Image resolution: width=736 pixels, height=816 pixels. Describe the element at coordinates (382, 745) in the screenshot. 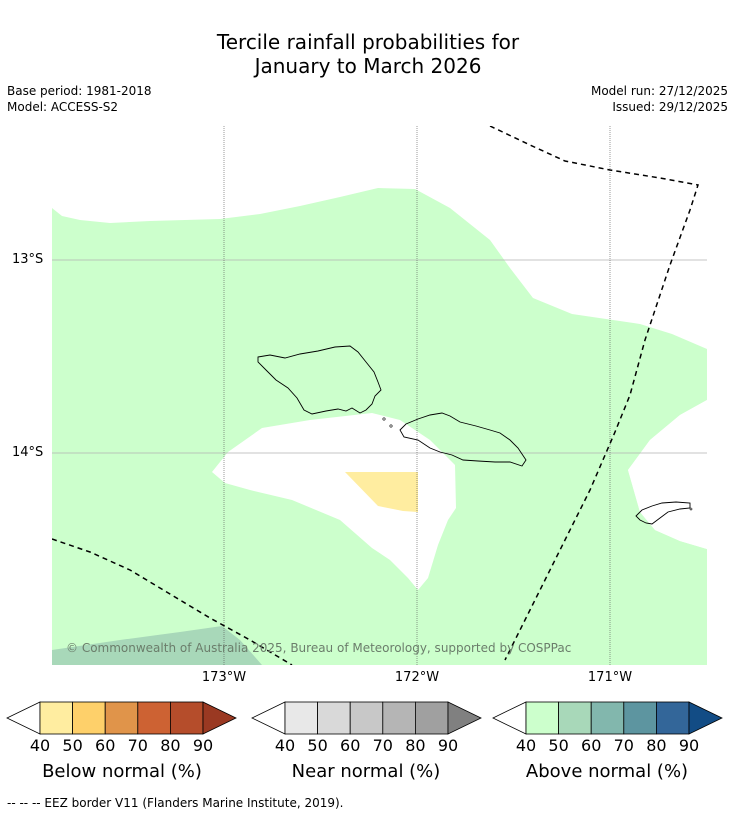

I see `near-normal-tick-label: 70` at that location.